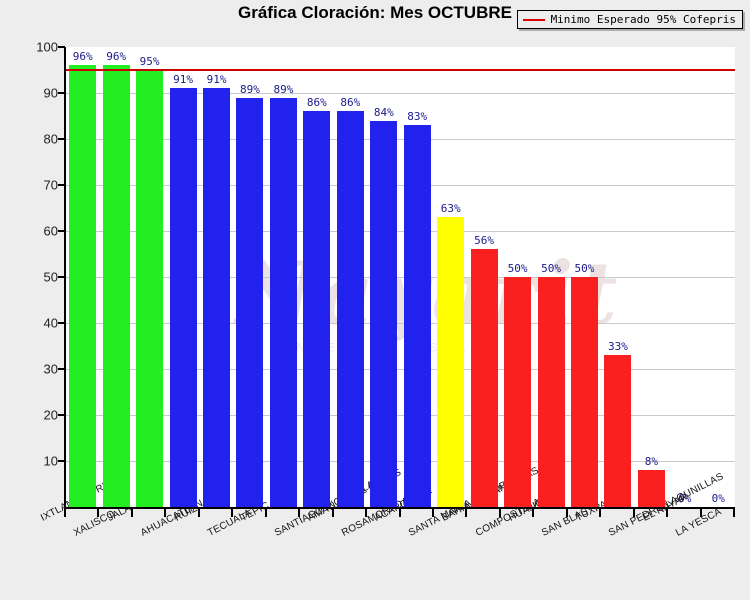 The width and height of the screenshot is (750, 600). Describe the element at coordinates (383, 112) in the screenshot. I see `bar-value-label: 84%` at that location.